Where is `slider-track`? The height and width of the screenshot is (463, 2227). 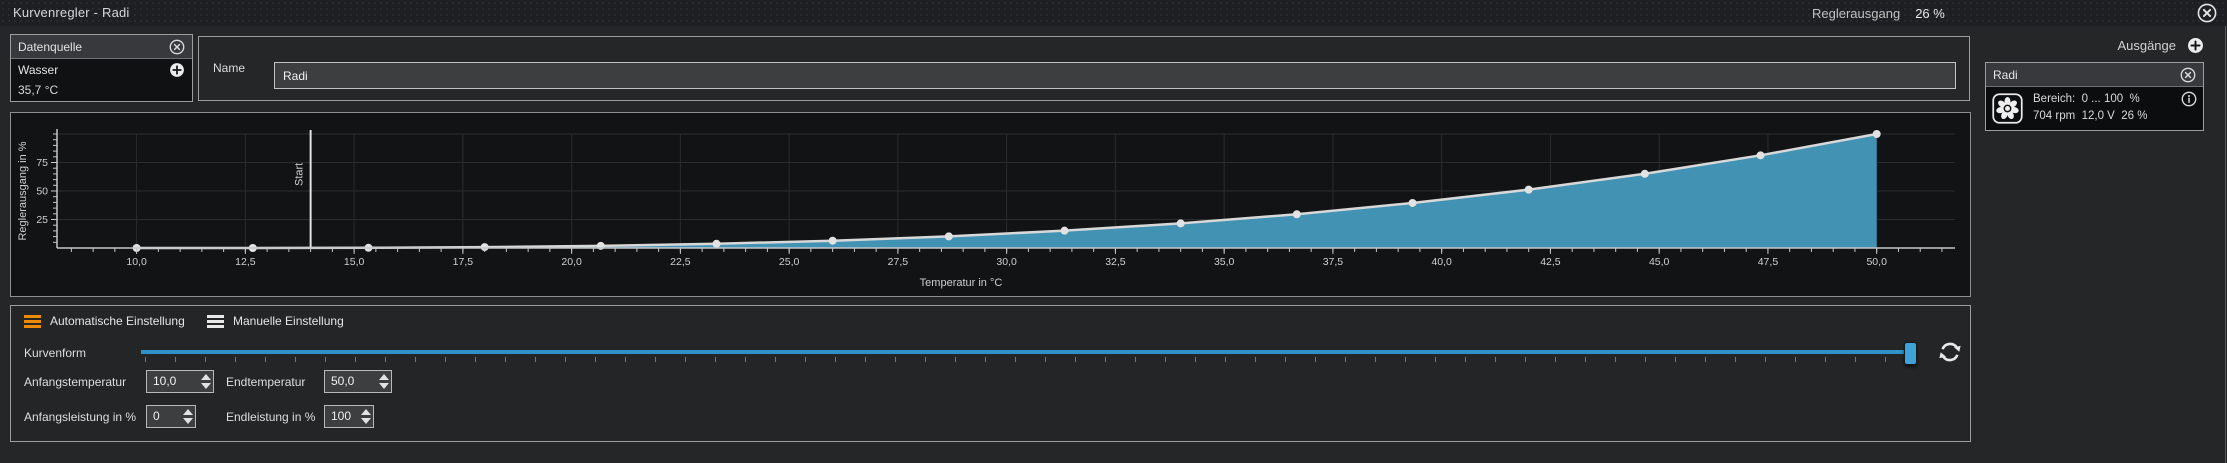
slider-track is located at coordinates (1026, 352).